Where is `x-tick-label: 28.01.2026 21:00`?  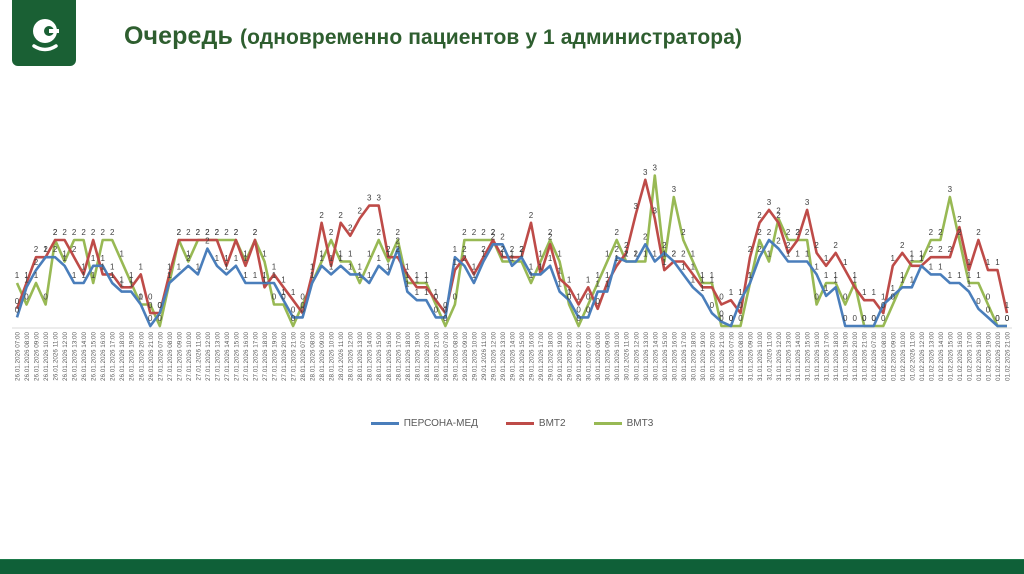
x-tick-label: 28.01.2026 21:00 is located at coordinates (436, 357).